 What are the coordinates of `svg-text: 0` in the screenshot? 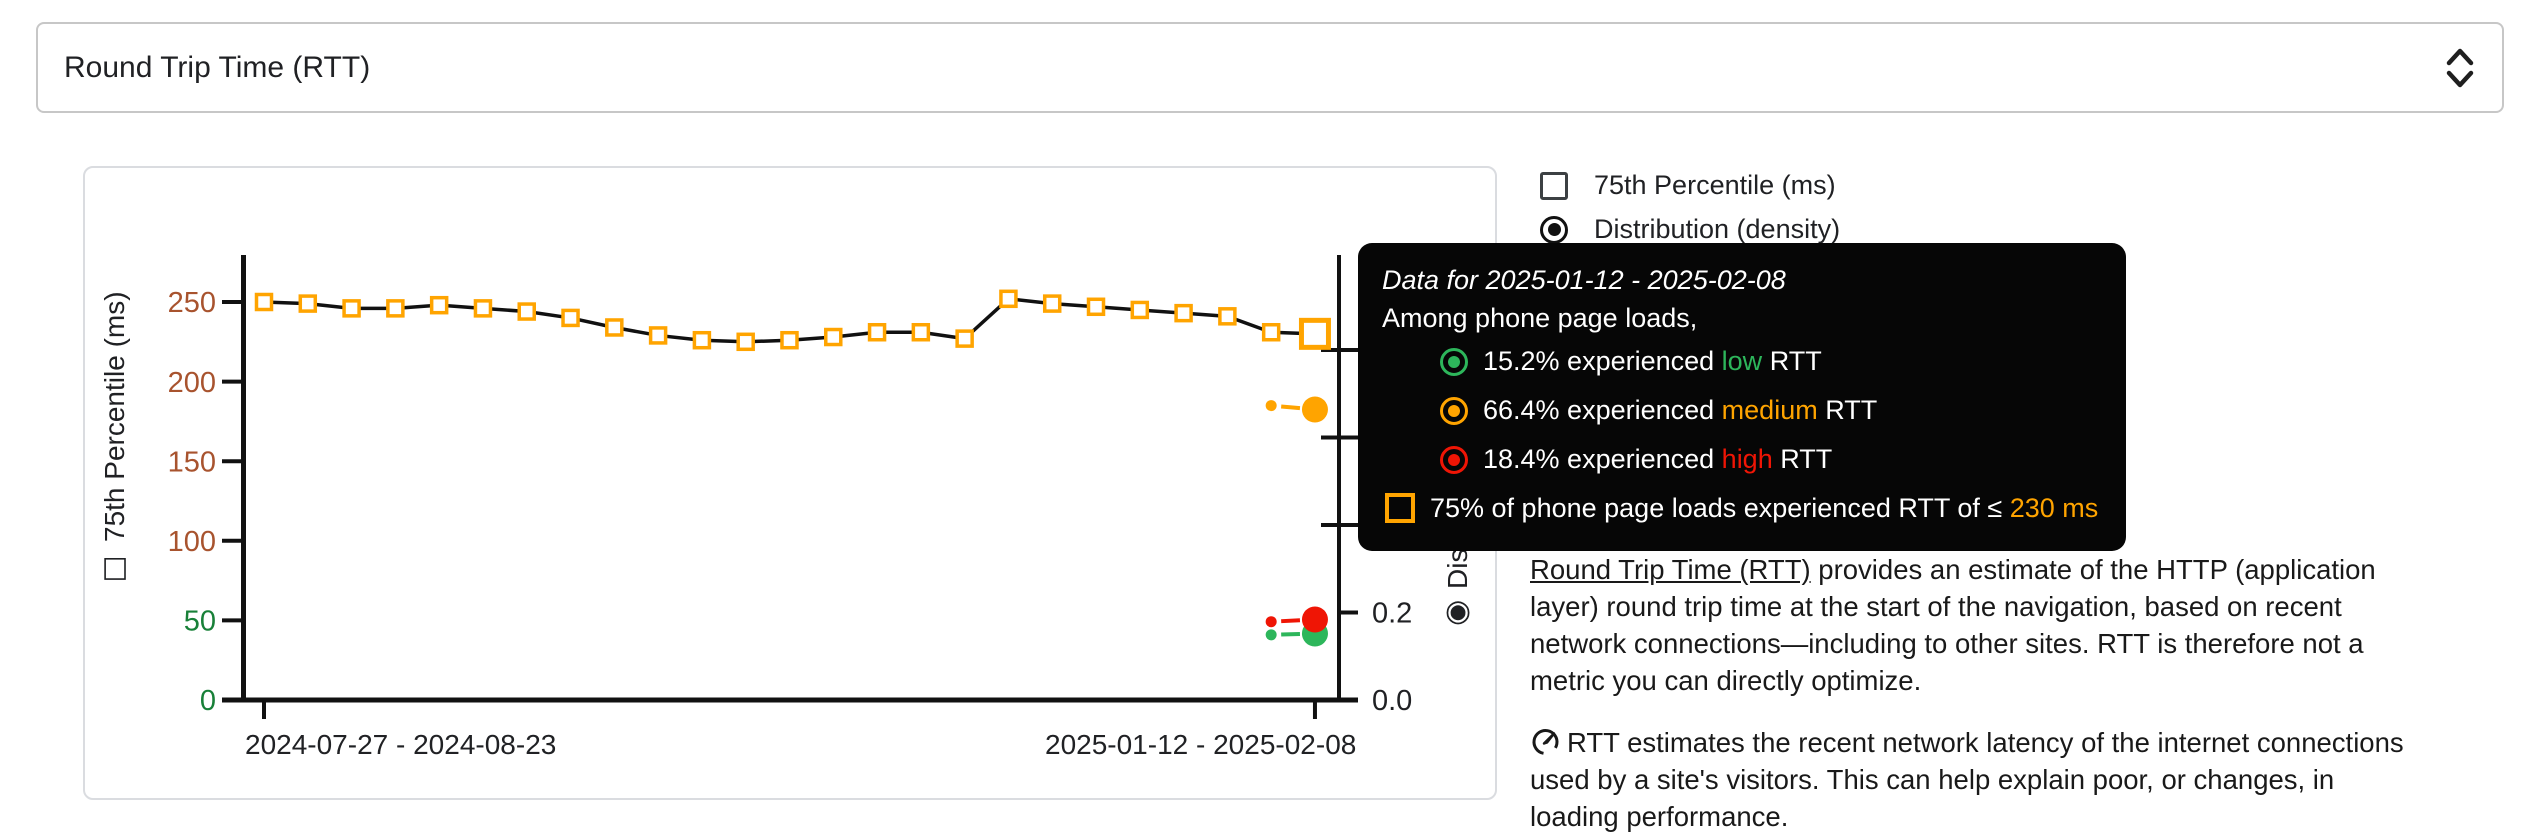 It's located at (208, 701).